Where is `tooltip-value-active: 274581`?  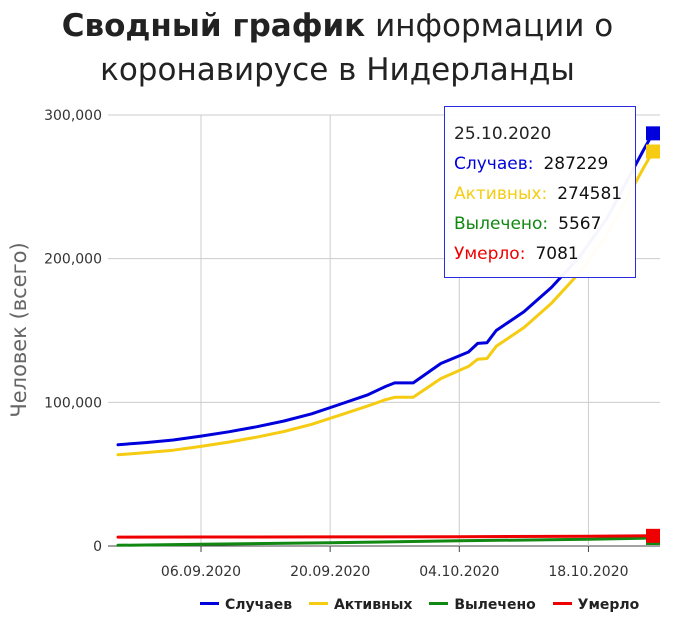
tooltip-value-active: 274581 is located at coordinates (590, 194).